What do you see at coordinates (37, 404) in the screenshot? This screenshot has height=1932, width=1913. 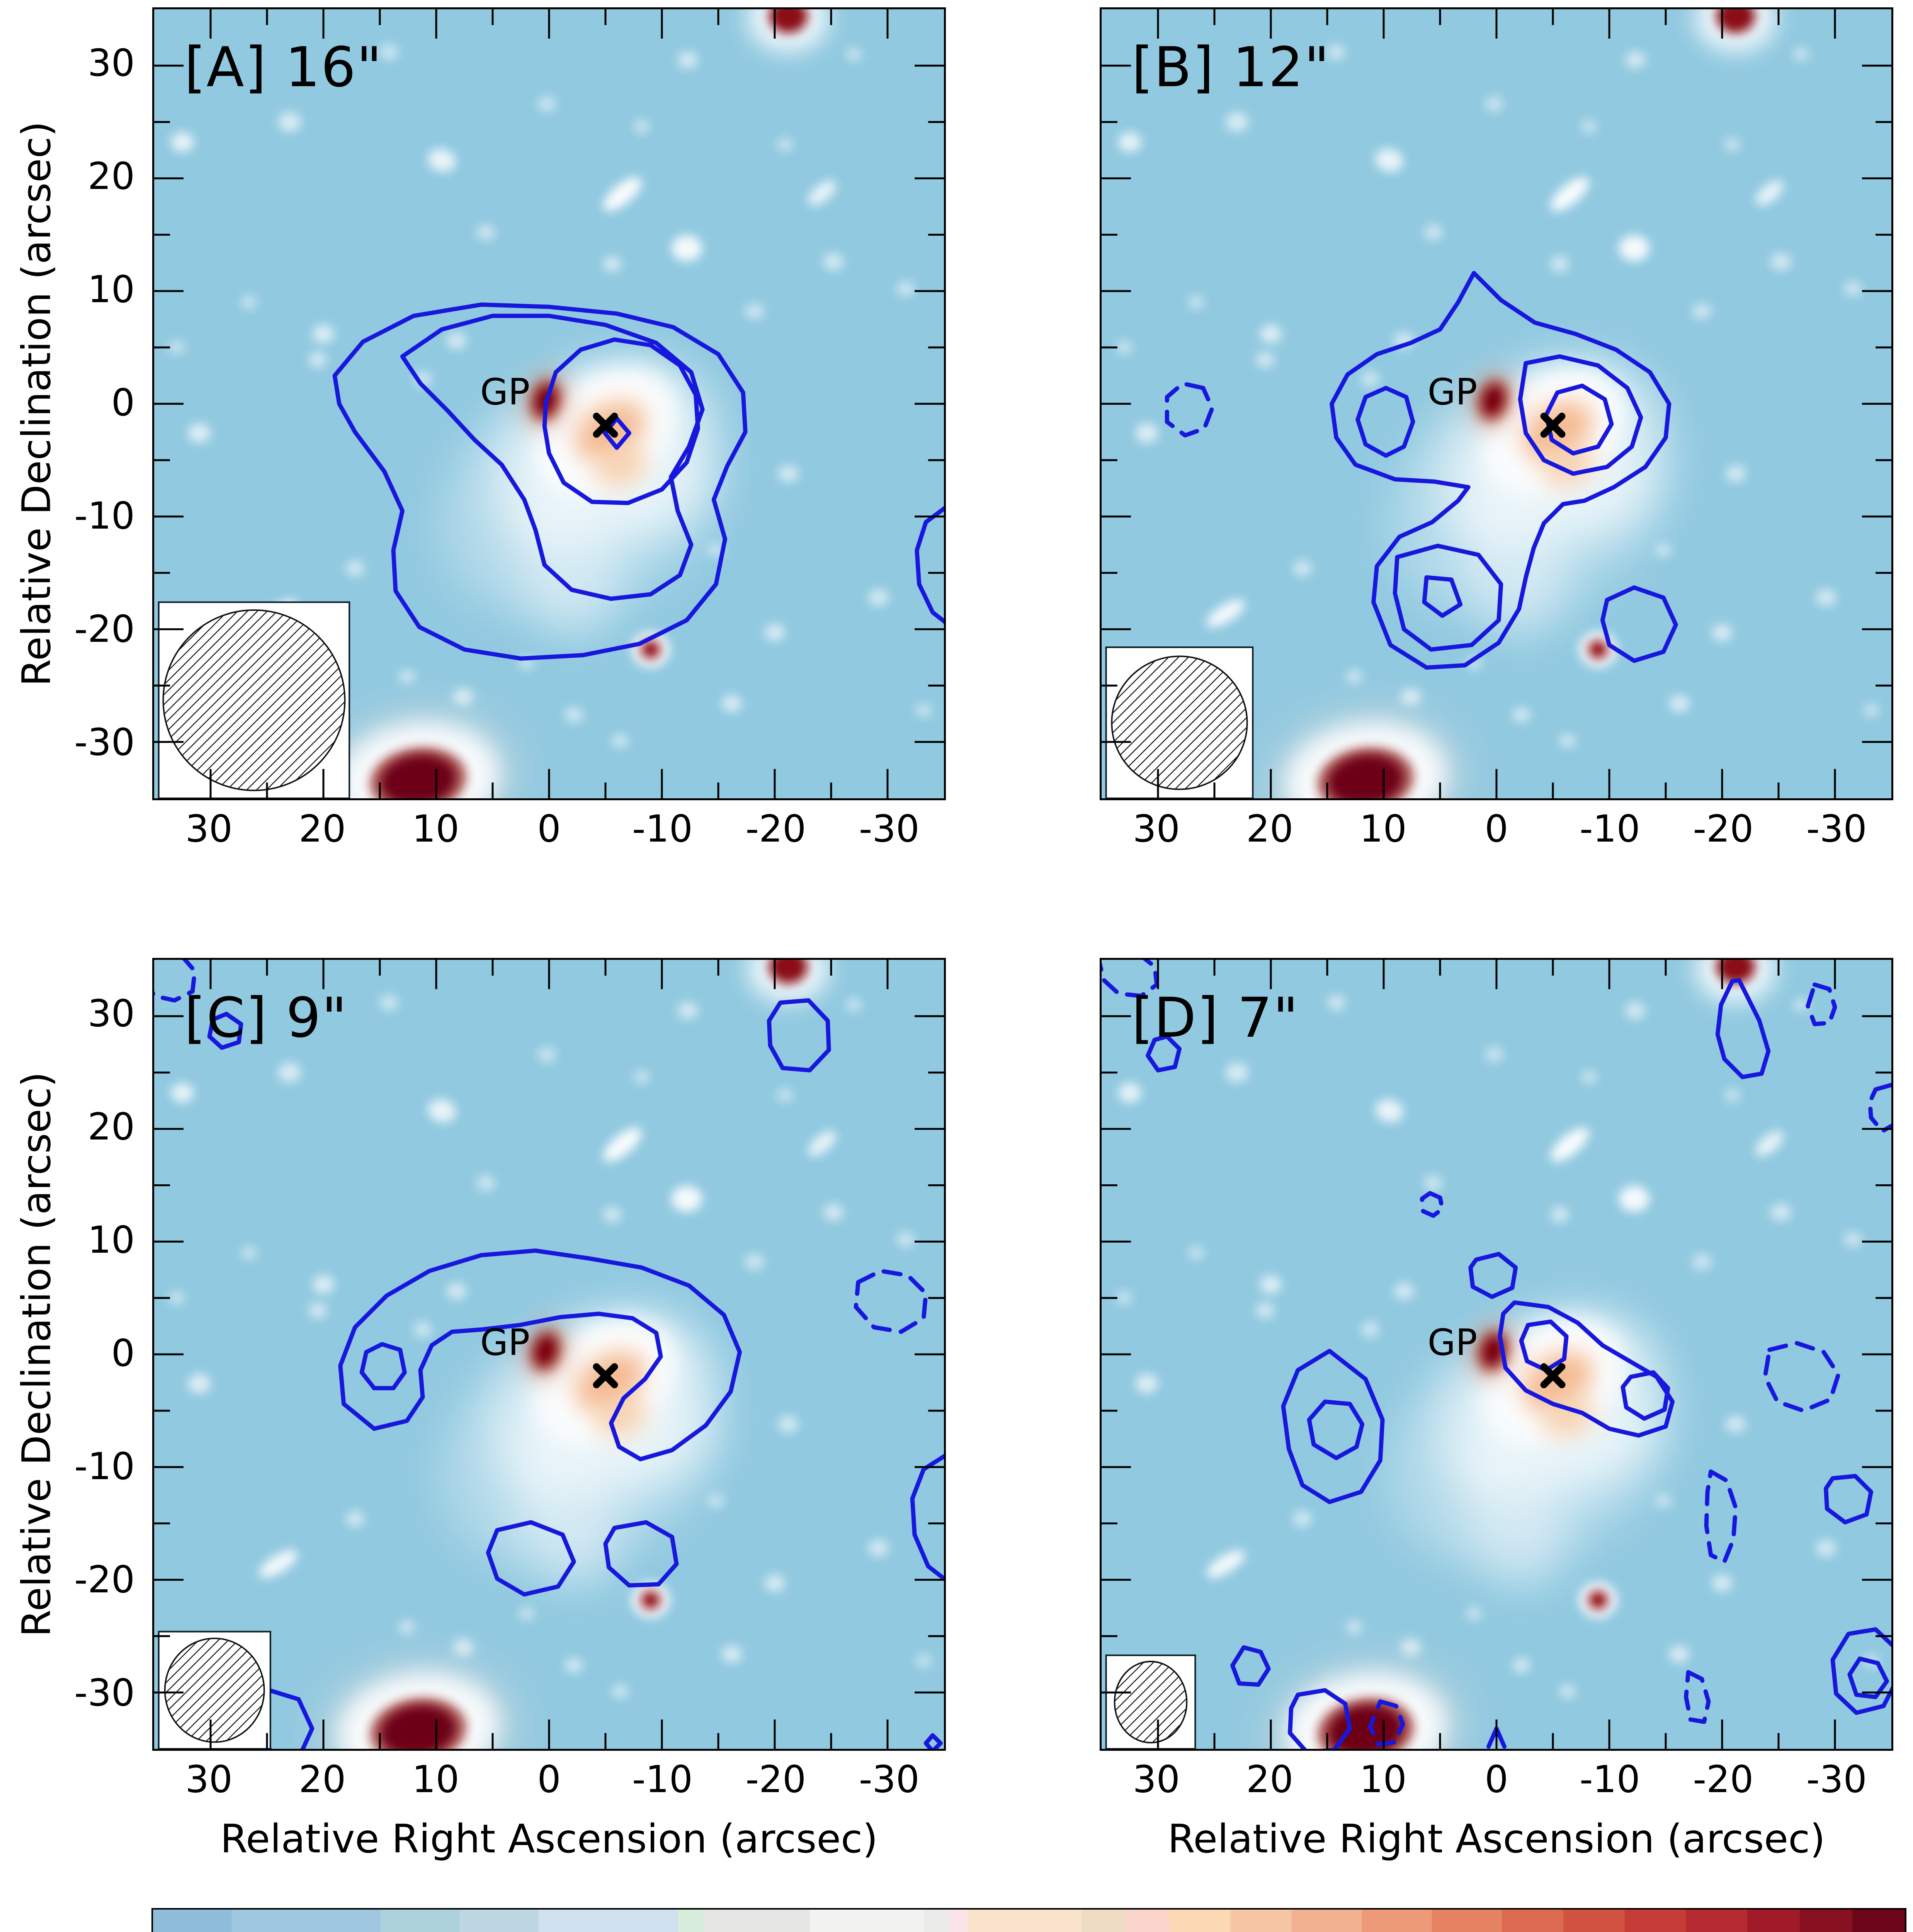 I see `y-axis-title-top: Relative Declination (arcsec)` at bounding box center [37, 404].